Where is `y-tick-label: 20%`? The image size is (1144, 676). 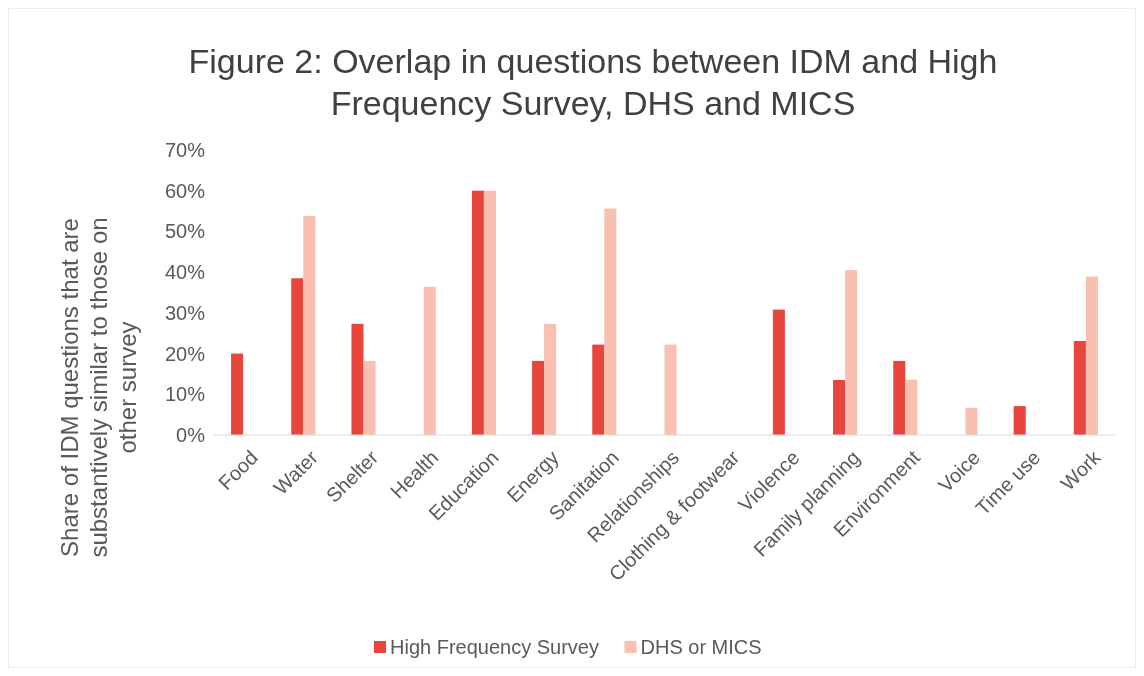 y-tick-label: 20% is located at coordinates (185, 353).